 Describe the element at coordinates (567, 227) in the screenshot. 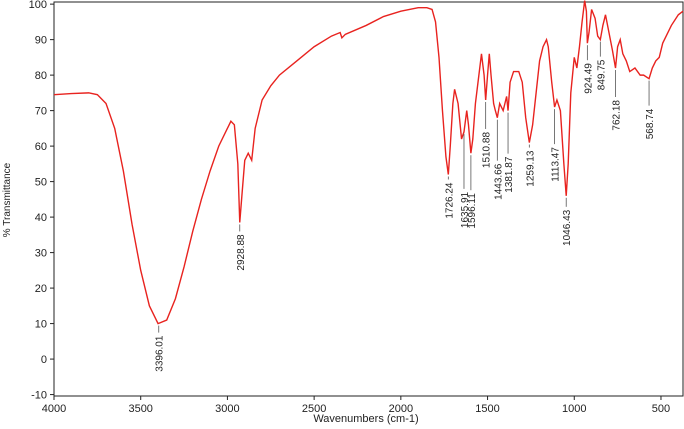

I see `peak-label: 1046.43` at that location.